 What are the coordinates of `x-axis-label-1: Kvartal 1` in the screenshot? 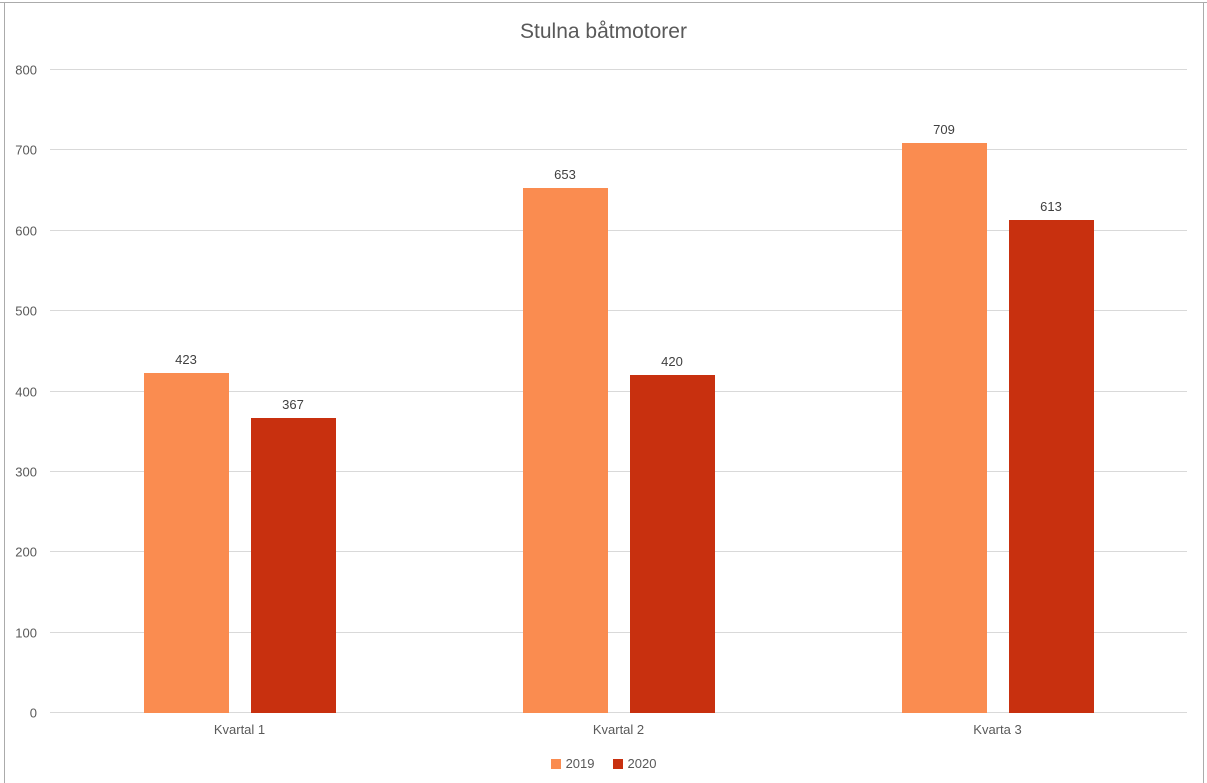 It's located at (239, 729).